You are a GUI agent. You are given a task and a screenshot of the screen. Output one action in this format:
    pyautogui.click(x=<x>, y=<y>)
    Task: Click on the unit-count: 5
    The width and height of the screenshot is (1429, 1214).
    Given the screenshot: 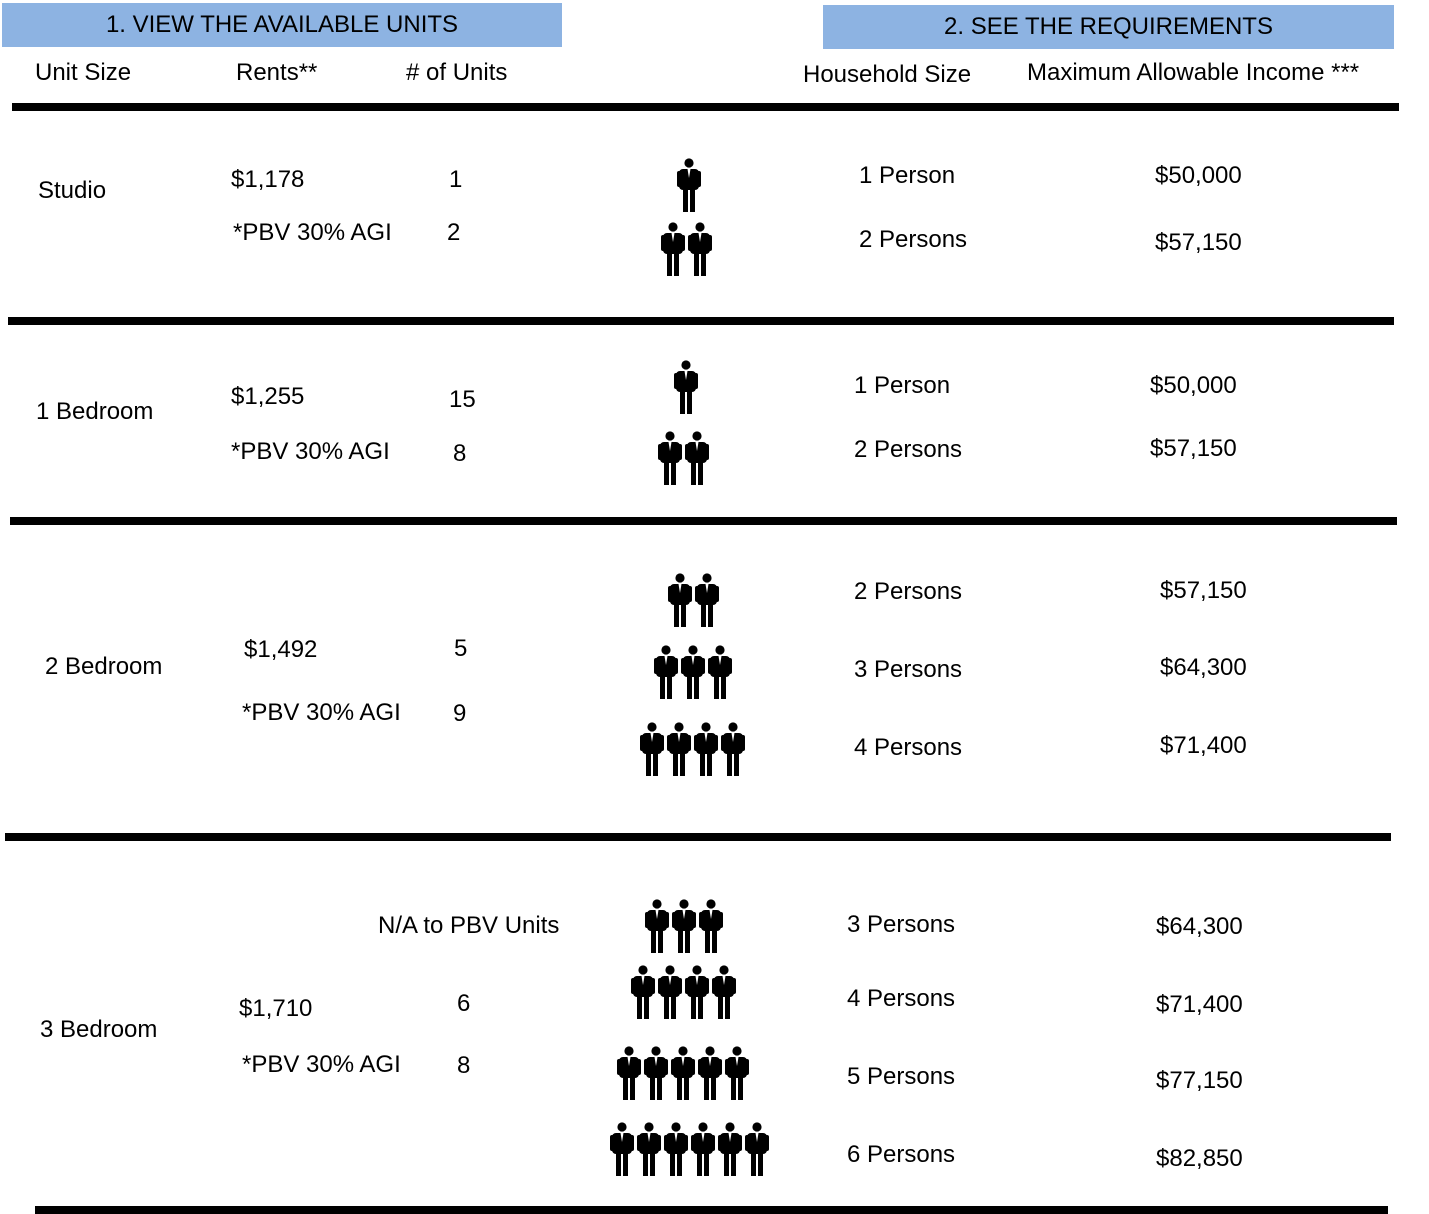 What is the action you would take?
    pyautogui.click(x=461, y=648)
    